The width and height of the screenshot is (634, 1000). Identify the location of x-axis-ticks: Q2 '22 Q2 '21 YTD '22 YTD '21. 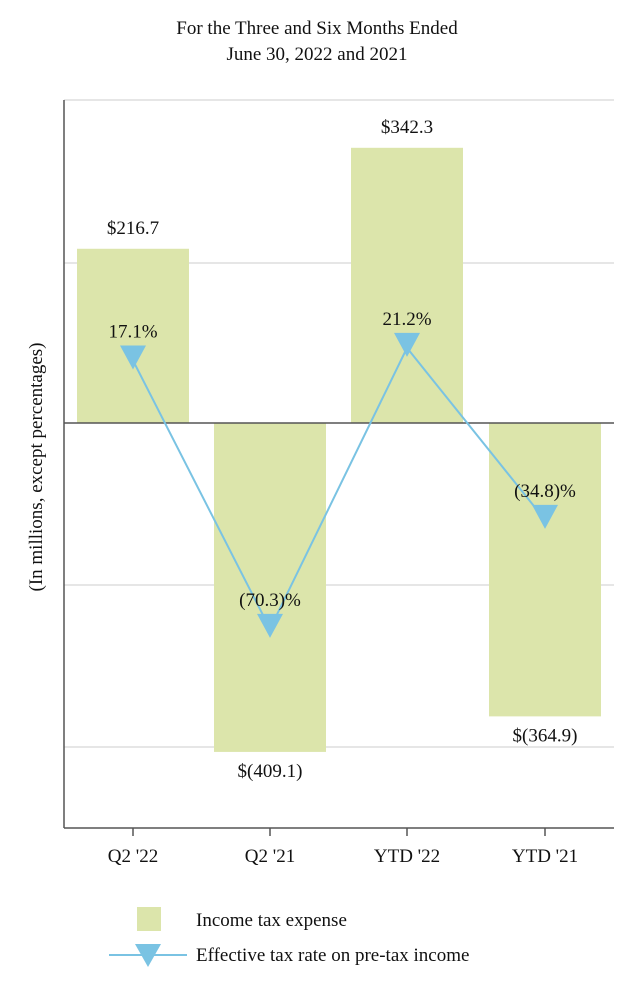
(343, 847).